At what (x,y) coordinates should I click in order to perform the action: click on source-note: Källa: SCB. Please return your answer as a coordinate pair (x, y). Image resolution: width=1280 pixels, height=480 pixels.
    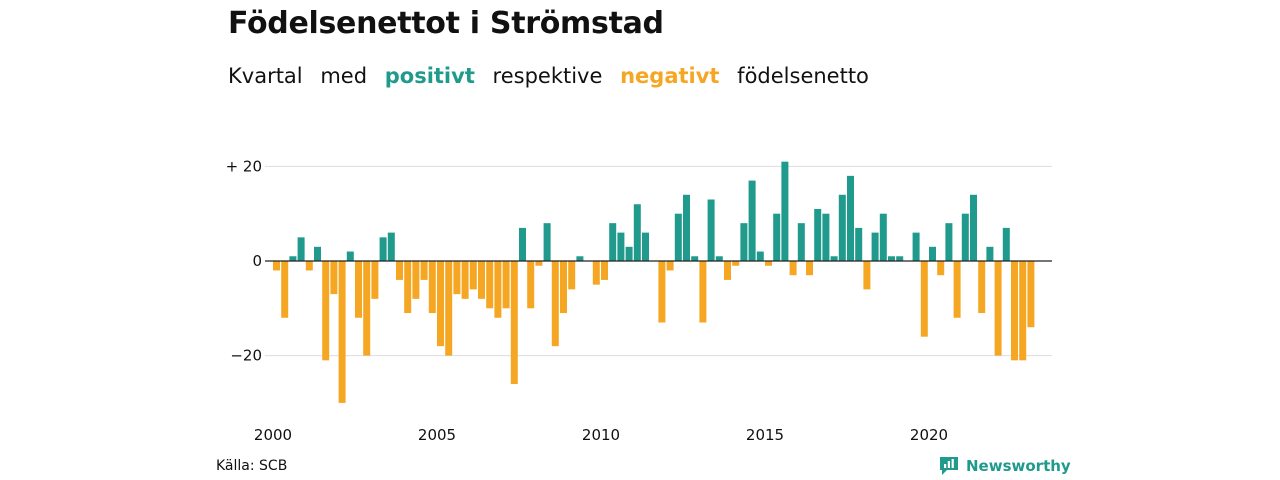
    Looking at the image, I should click on (252, 466).